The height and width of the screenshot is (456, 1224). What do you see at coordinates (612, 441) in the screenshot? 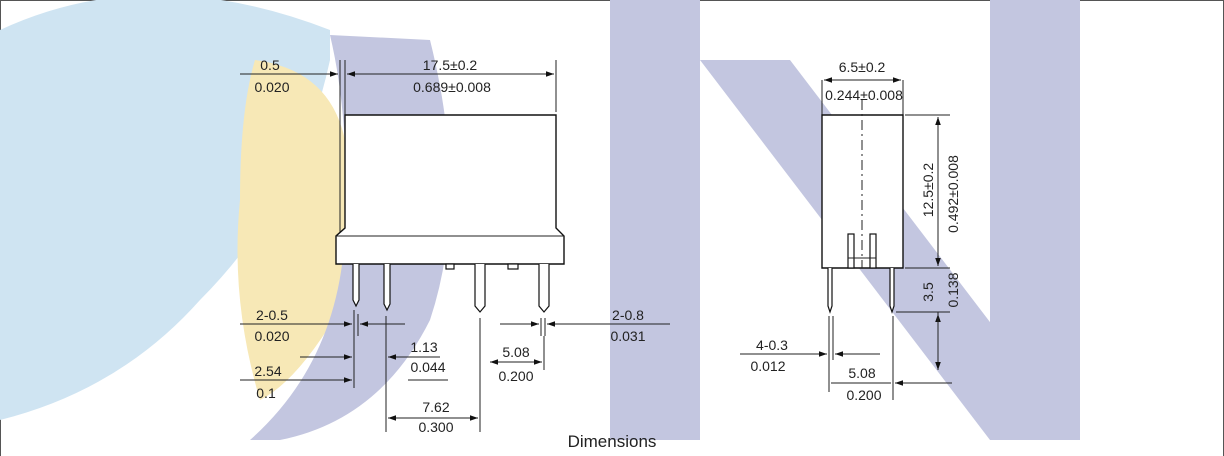
I see `figure-caption: Dimensions` at bounding box center [612, 441].